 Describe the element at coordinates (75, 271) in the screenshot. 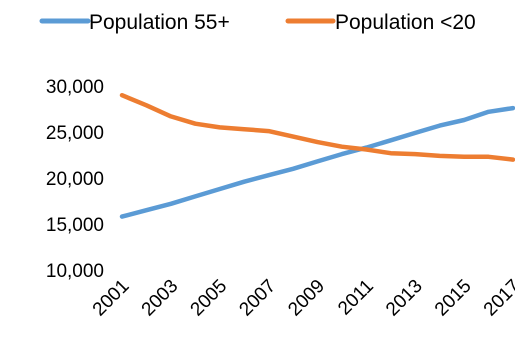

I see `y-tick-label: 10,000` at that location.